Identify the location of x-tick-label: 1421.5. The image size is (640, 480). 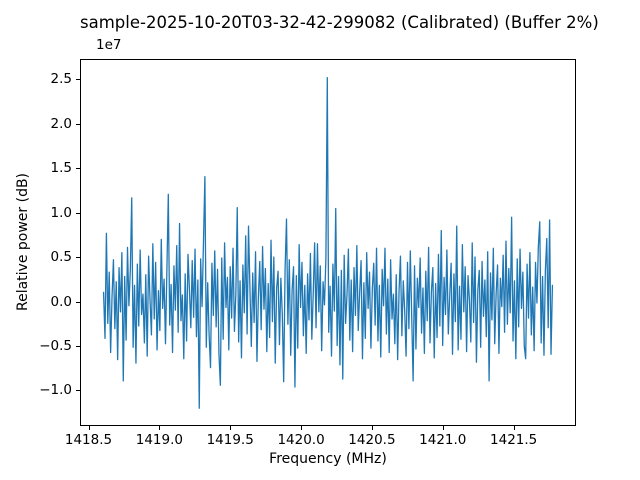
(514, 440).